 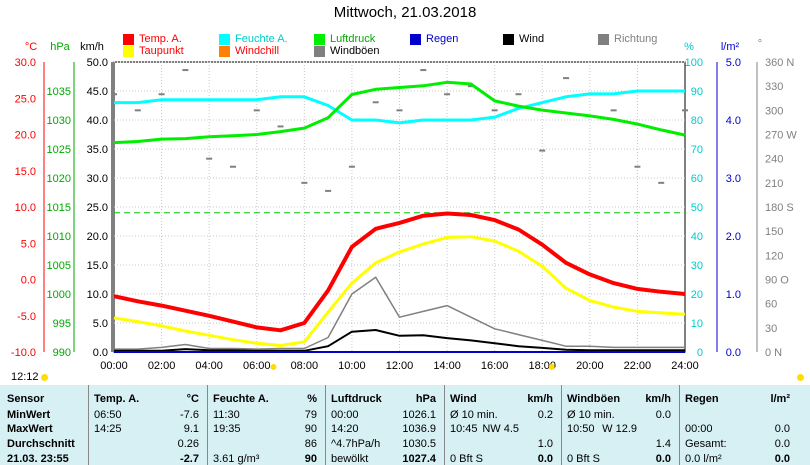 What do you see at coordinates (28, 244) in the screenshot?
I see `temp-tick-label: 5.0` at bounding box center [28, 244].